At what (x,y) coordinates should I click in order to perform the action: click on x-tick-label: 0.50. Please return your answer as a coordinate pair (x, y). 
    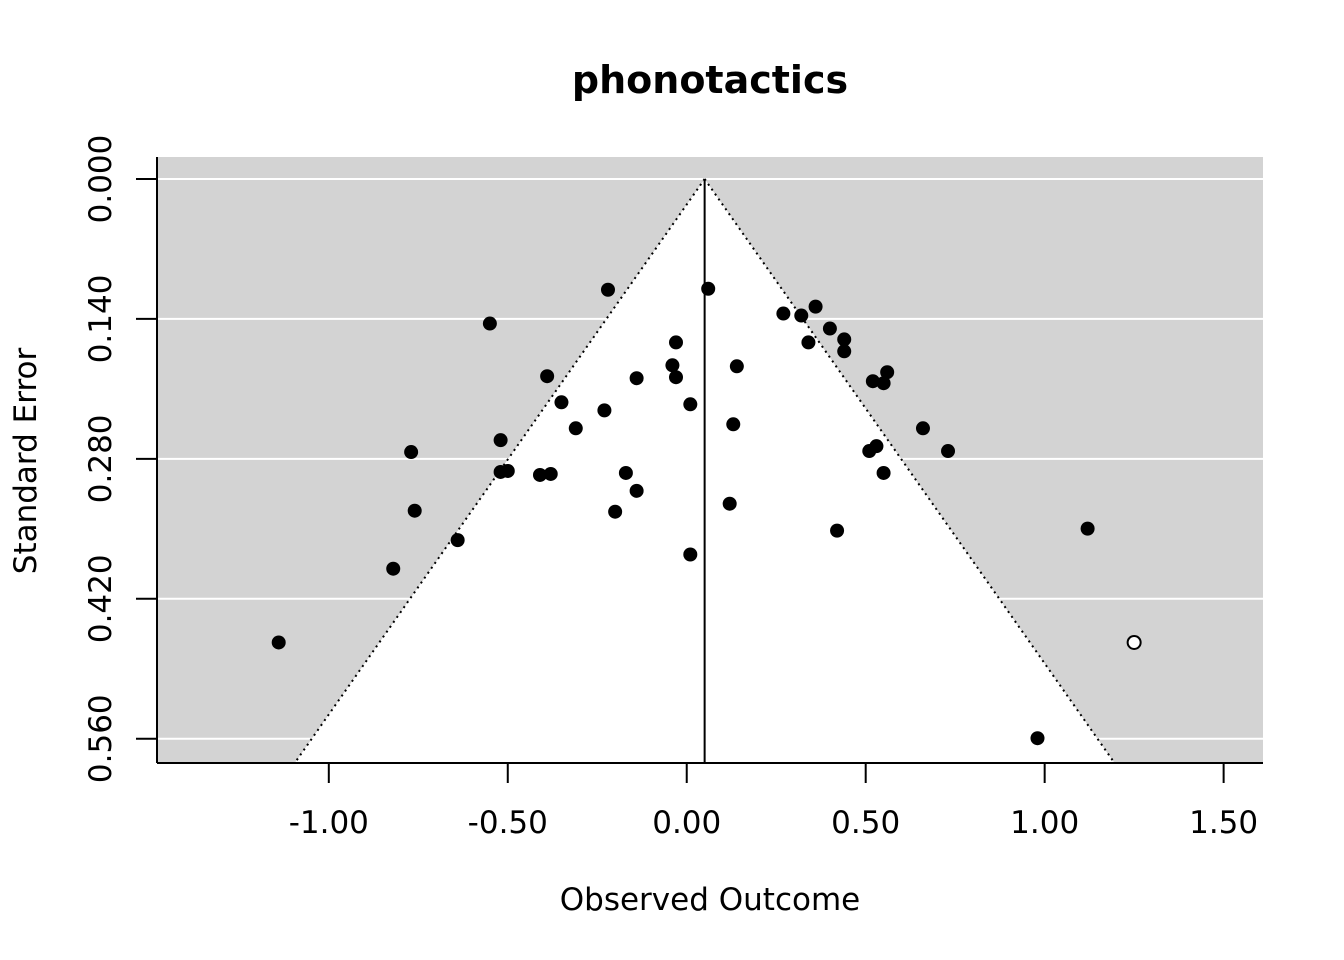
    Looking at the image, I should click on (865, 823).